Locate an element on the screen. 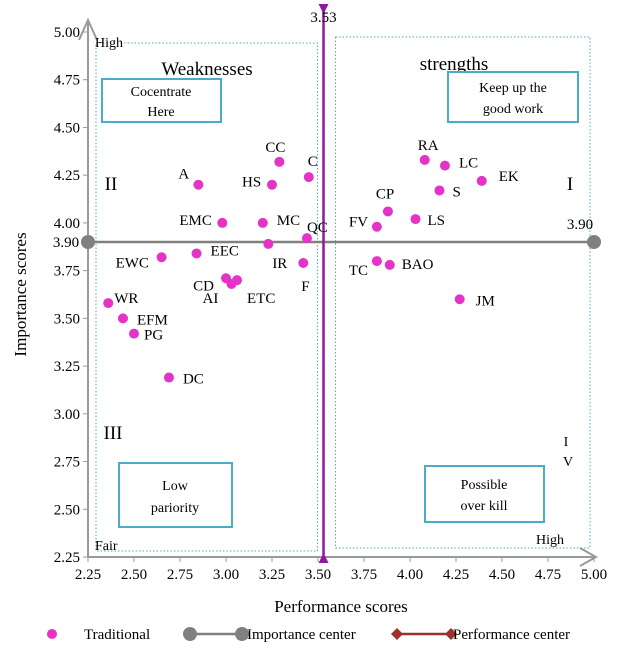  box-concentrate-line2: Here is located at coordinates (160, 112).